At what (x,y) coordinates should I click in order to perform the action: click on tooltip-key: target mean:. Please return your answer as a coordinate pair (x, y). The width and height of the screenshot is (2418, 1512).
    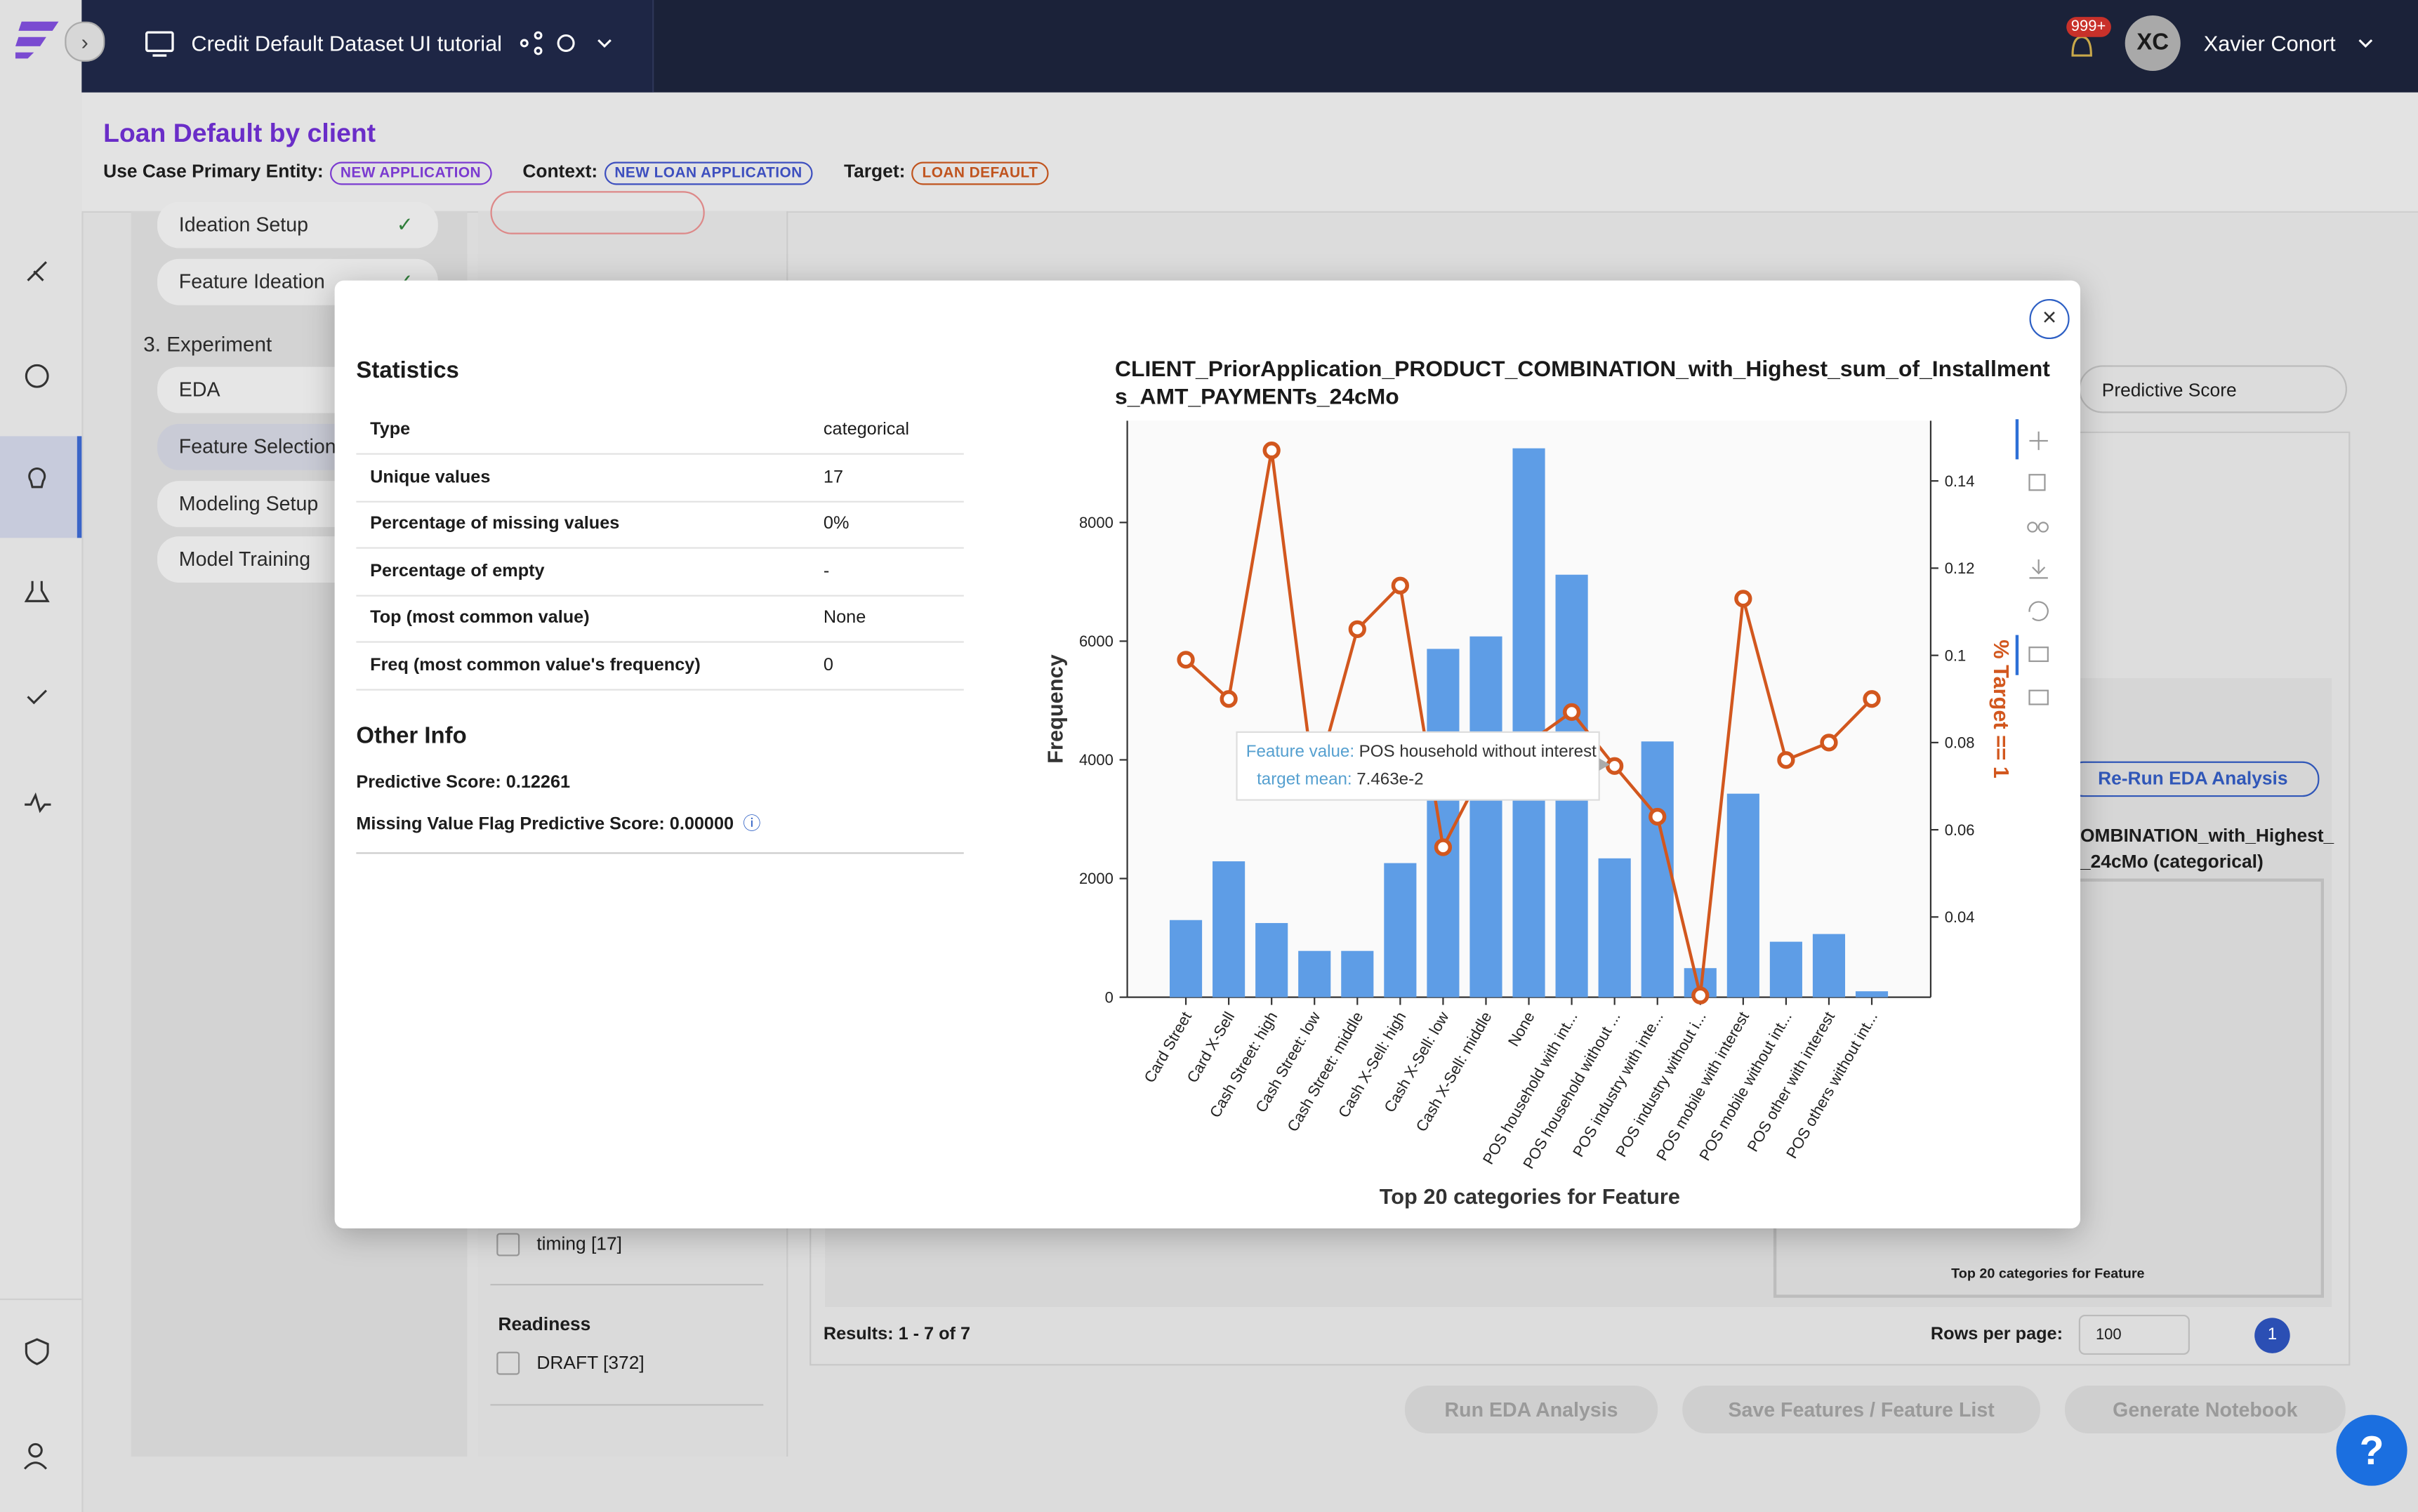
    Looking at the image, I should click on (1304, 779).